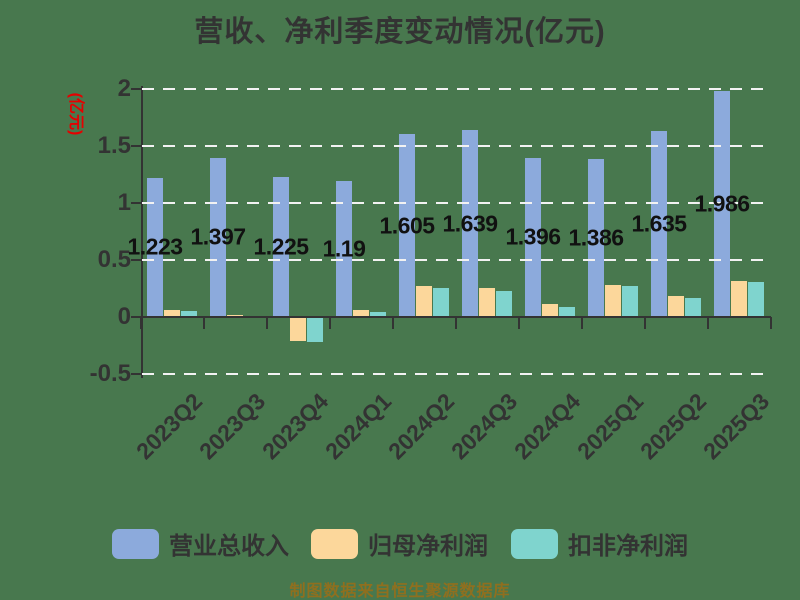 This screenshot has height=600, width=800. What do you see at coordinates (114, 145) in the screenshot?
I see `y-tick-label-1.5: 1.5` at bounding box center [114, 145].